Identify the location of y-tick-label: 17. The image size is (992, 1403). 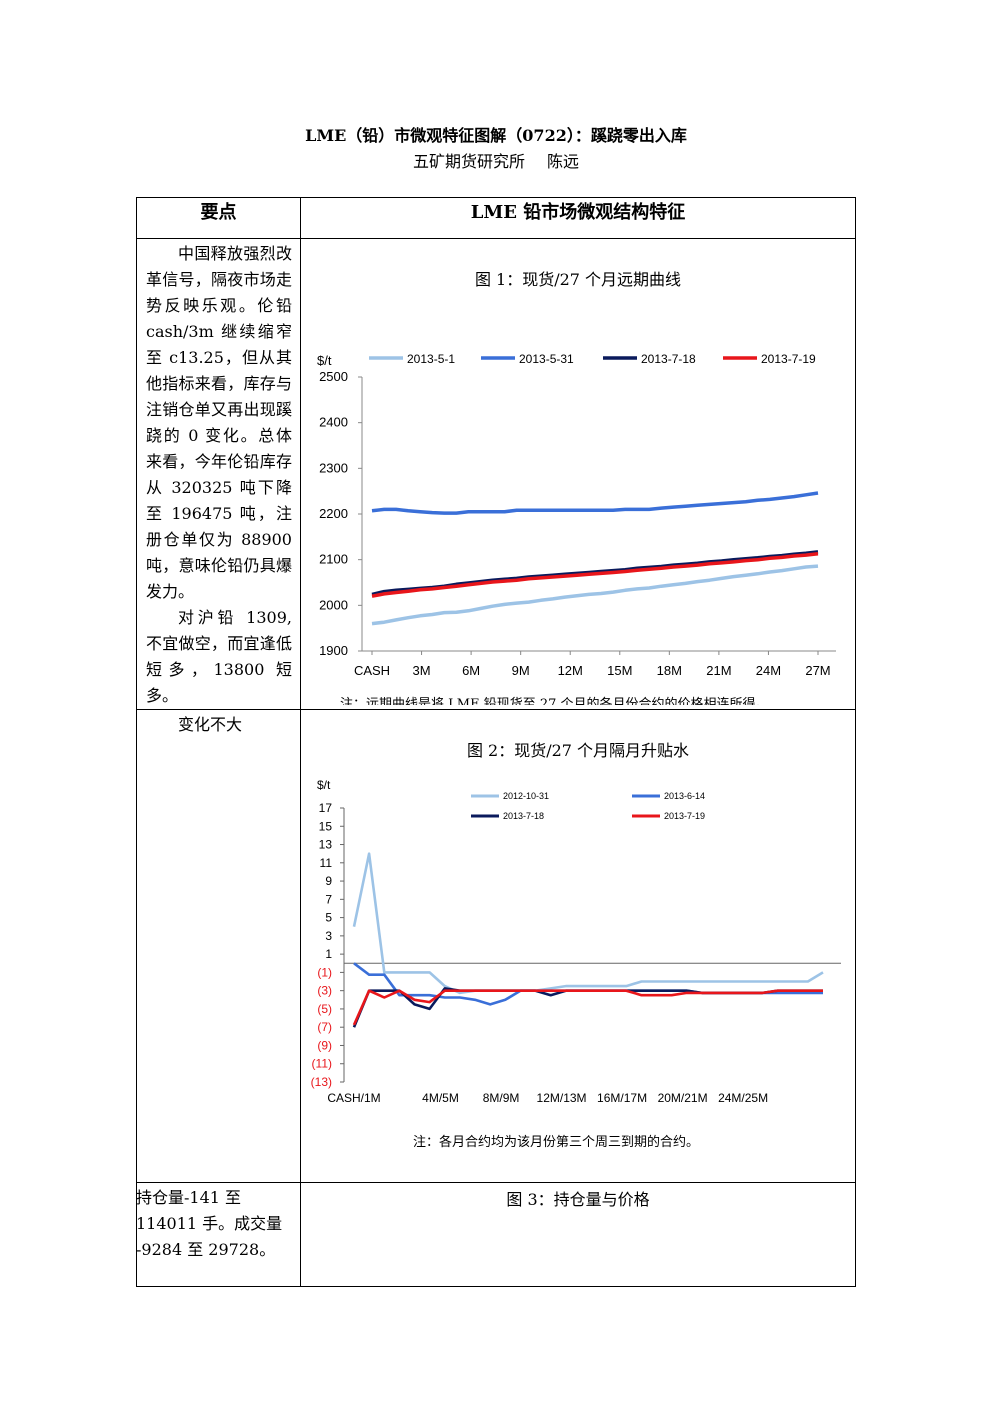
(326, 808).